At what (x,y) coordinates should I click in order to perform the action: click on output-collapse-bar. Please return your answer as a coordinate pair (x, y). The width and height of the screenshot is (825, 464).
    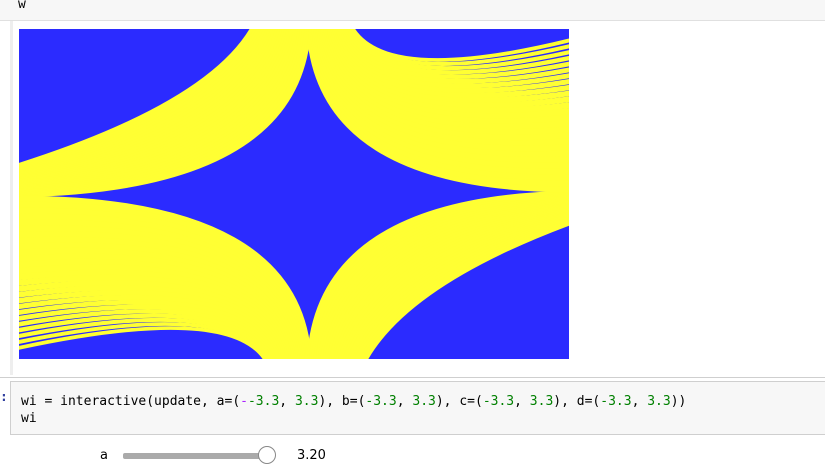
    Looking at the image, I should click on (11, 198).